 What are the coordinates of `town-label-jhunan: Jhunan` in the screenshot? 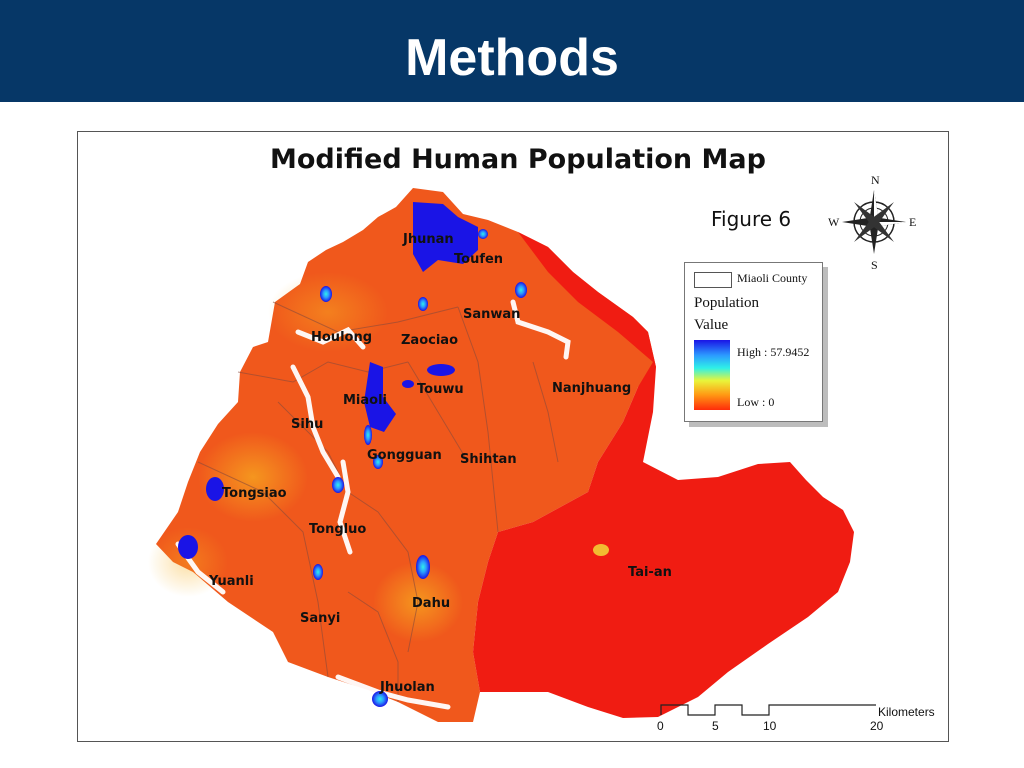 It's located at (428, 239).